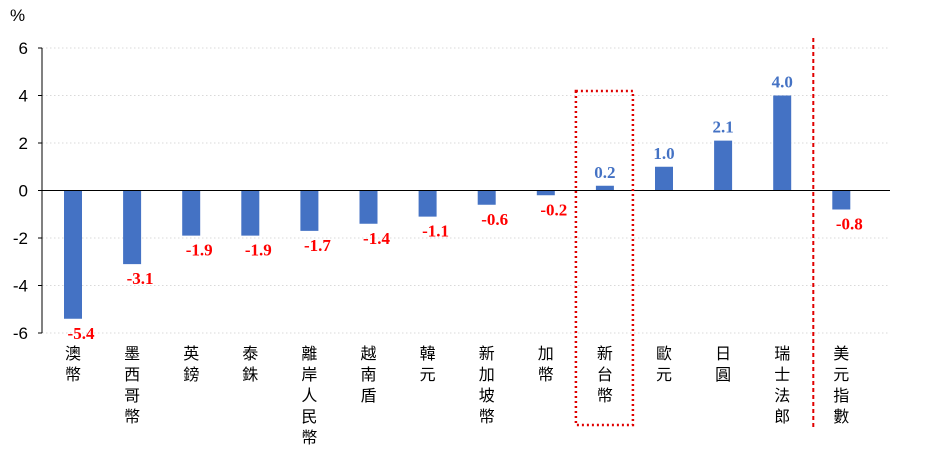  Describe the element at coordinates (723, 364) in the screenshot. I see `category-label: 日圓` at that location.